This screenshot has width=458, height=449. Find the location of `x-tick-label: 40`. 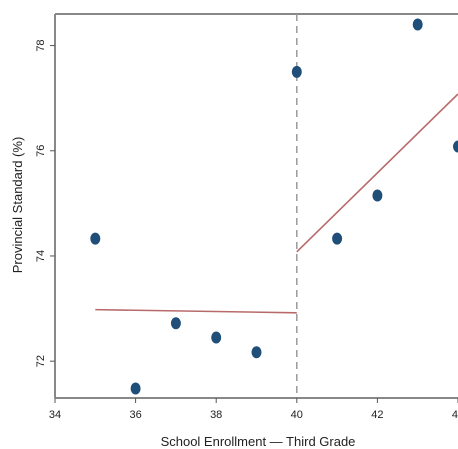

x-tick-label: 40 is located at coordinates (297, 415).